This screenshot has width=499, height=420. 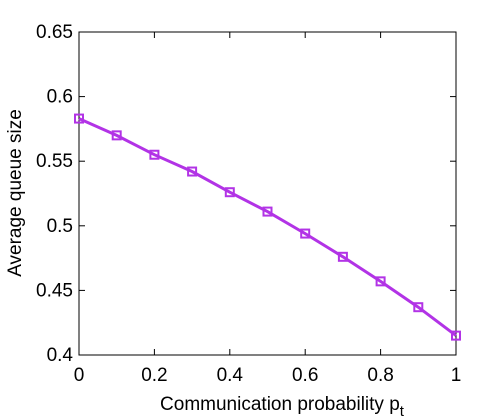 What do you see at coordinates (54, 32) in the screenshot?
I see `y-tick-label: 0.65` at bounding box center [54, 32].